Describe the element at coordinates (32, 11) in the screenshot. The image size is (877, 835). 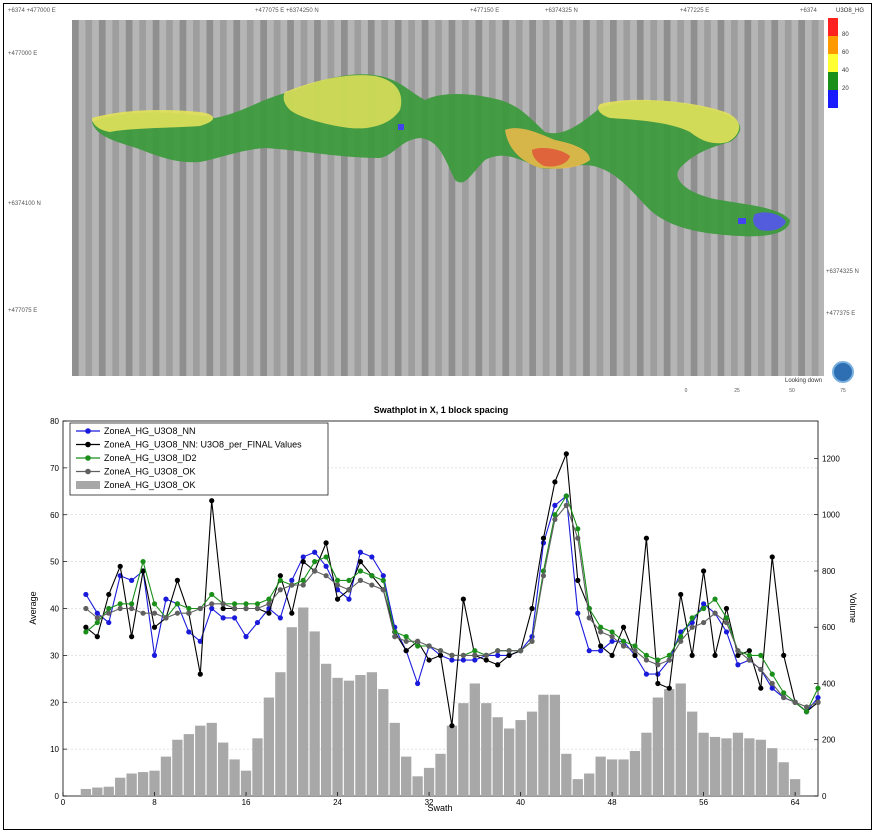
I see `coord-label-top: +6374 +477000 E` at that location.